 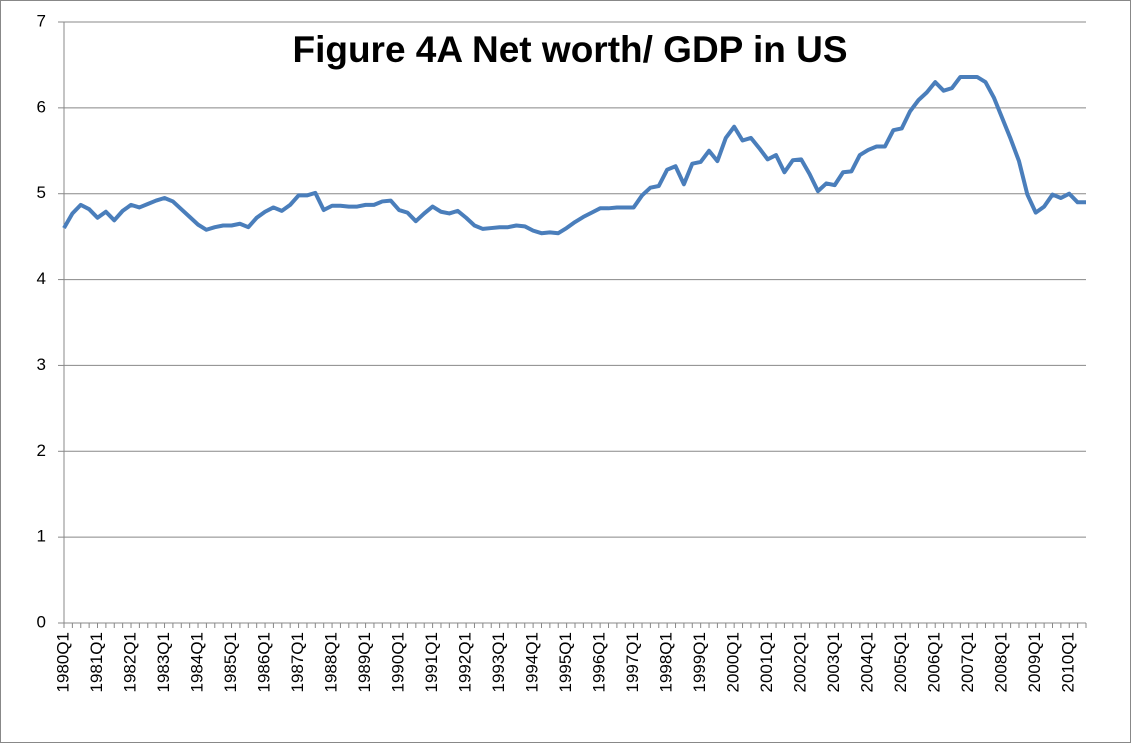 I want to click on x-tick-label: 2000Q1, so click(x=733, y=662).